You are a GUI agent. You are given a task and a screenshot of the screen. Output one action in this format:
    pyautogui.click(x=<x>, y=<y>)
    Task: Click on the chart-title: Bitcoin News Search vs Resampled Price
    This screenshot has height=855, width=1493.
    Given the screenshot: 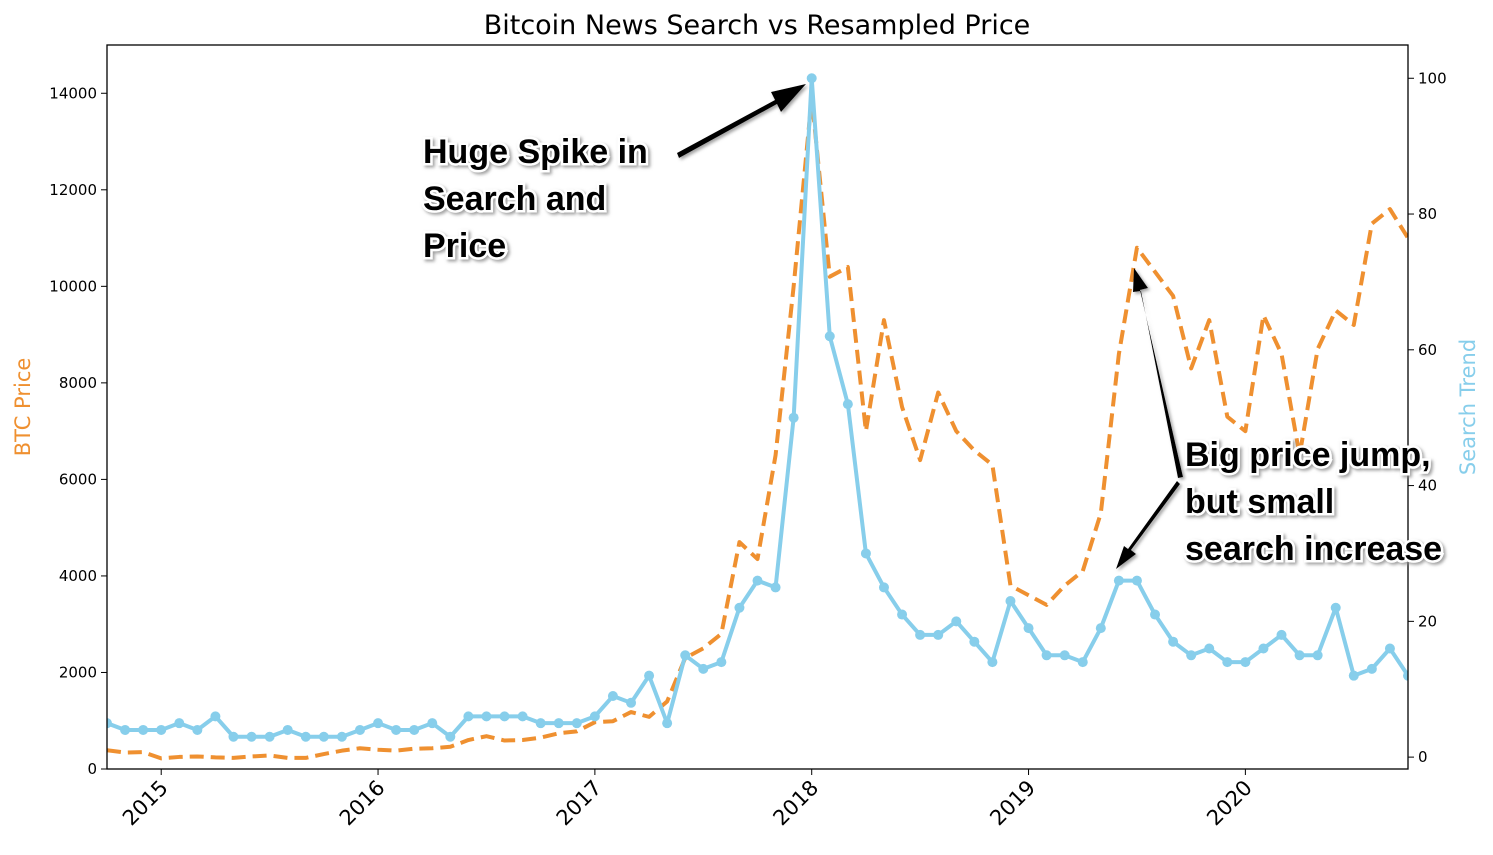 What is the action you would take?
    pyautogui.click(x=757, y=25)
    